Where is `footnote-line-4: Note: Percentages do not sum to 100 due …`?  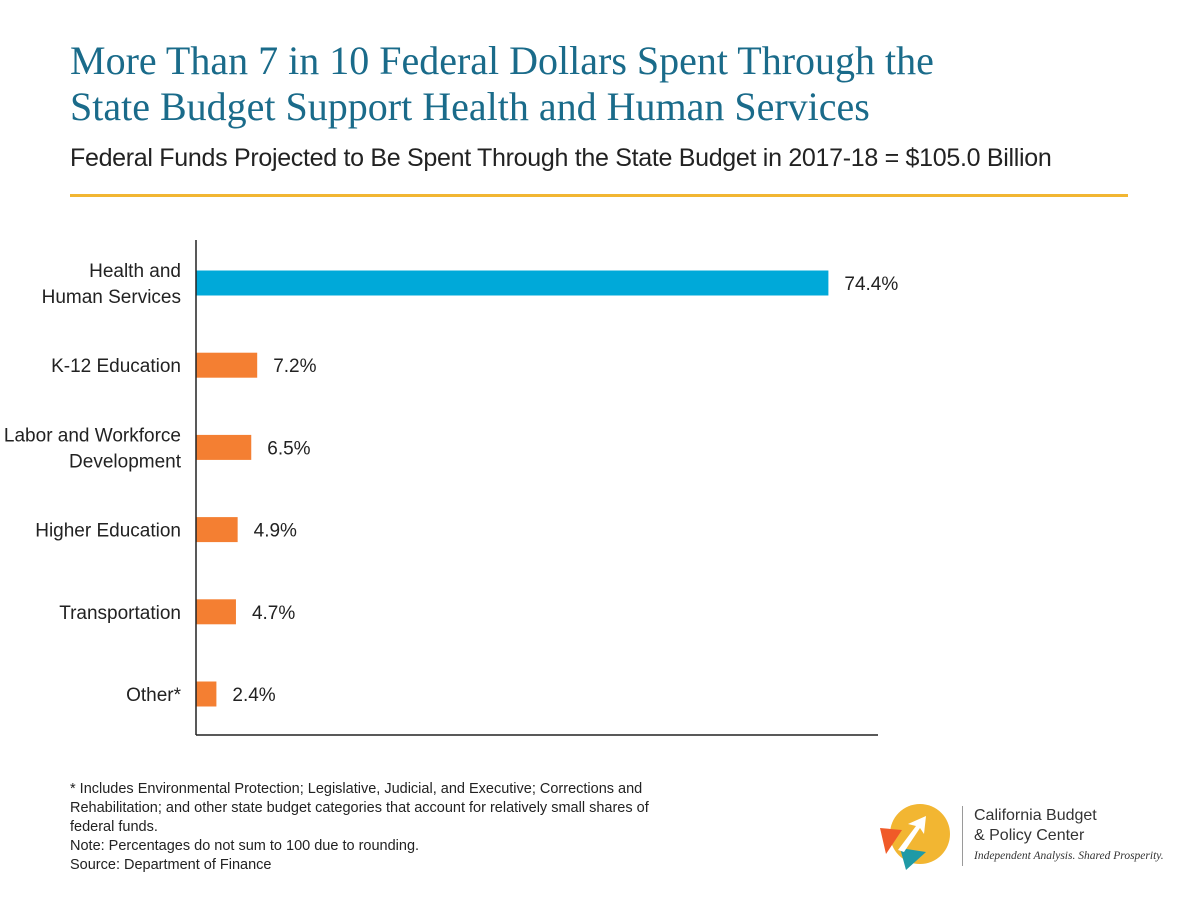 footnote-line-4: Note: Percentages do not sum to 100 due … is located at coordinates (245, 846).